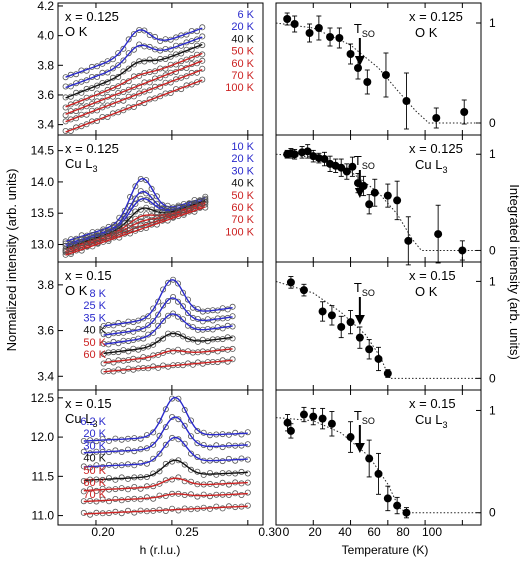 This screenshot has height=565, width=526. I want to click on right-x-axis: 0 20 40 60 80 100 Temperature (K), so click(363, 541).